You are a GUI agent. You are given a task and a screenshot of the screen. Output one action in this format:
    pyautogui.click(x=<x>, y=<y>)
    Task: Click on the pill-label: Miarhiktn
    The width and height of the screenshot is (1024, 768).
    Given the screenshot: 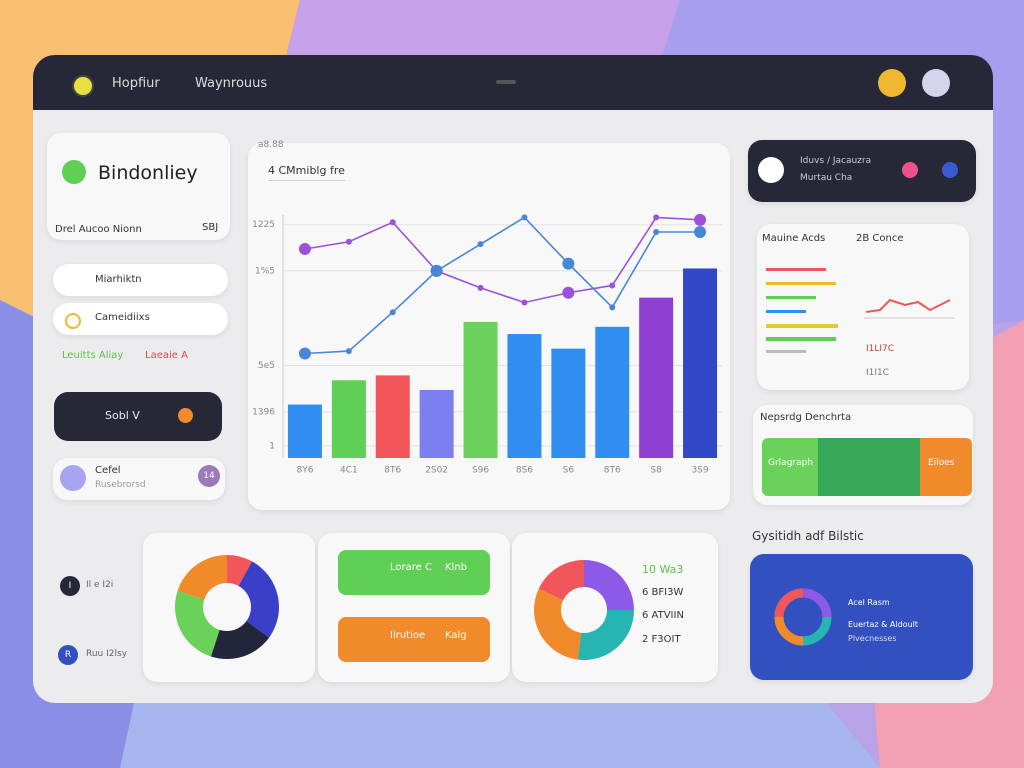 What is the action you would take?
    pyautogui.click(x=118, y=279)
    